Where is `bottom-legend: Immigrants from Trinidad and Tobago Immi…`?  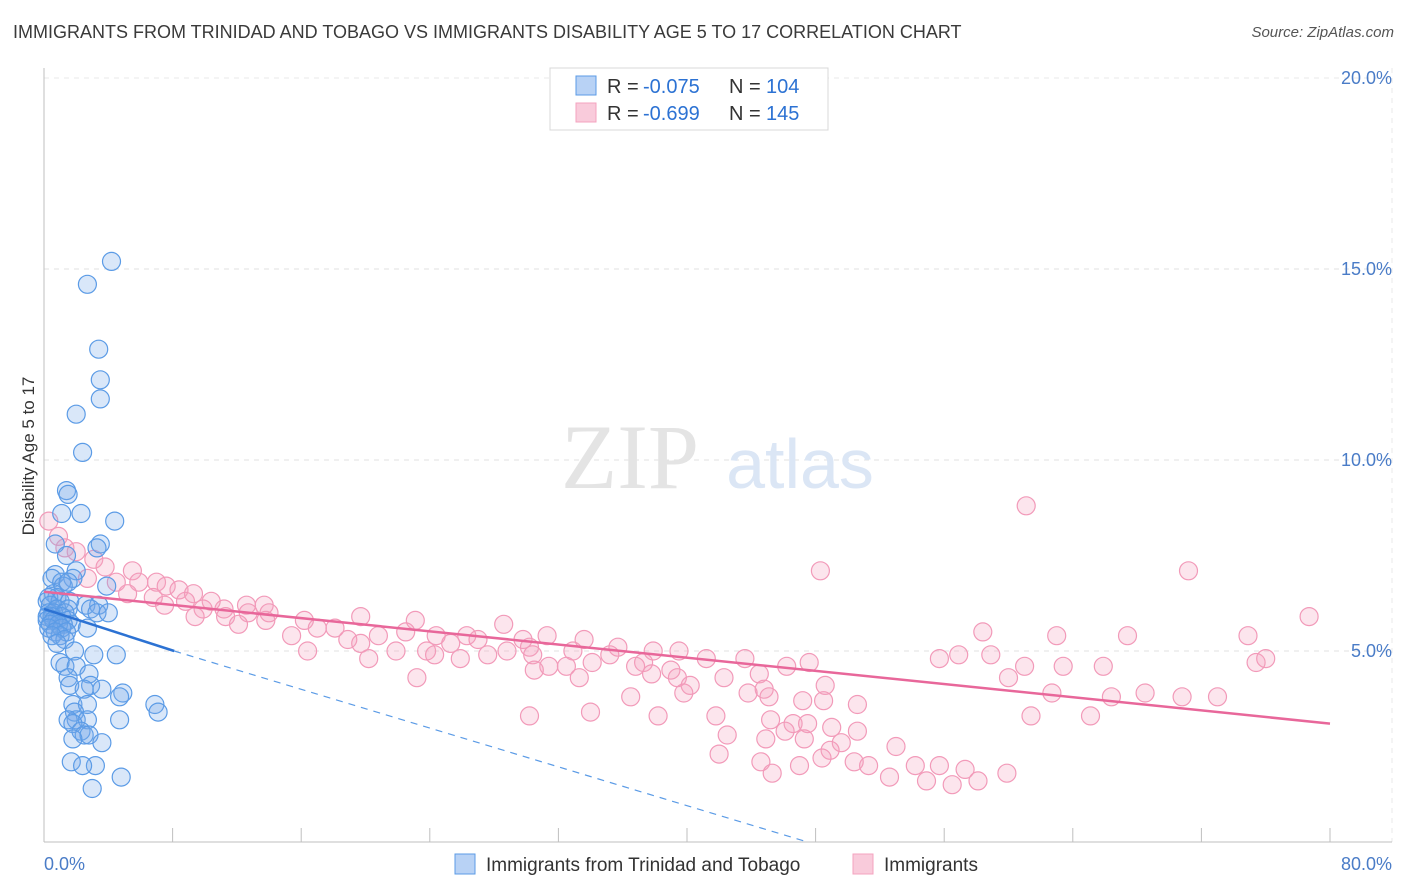 bottom-legend: Immigrants from Trinidad and Tobago Immi… is located at coordinates (716, 864).